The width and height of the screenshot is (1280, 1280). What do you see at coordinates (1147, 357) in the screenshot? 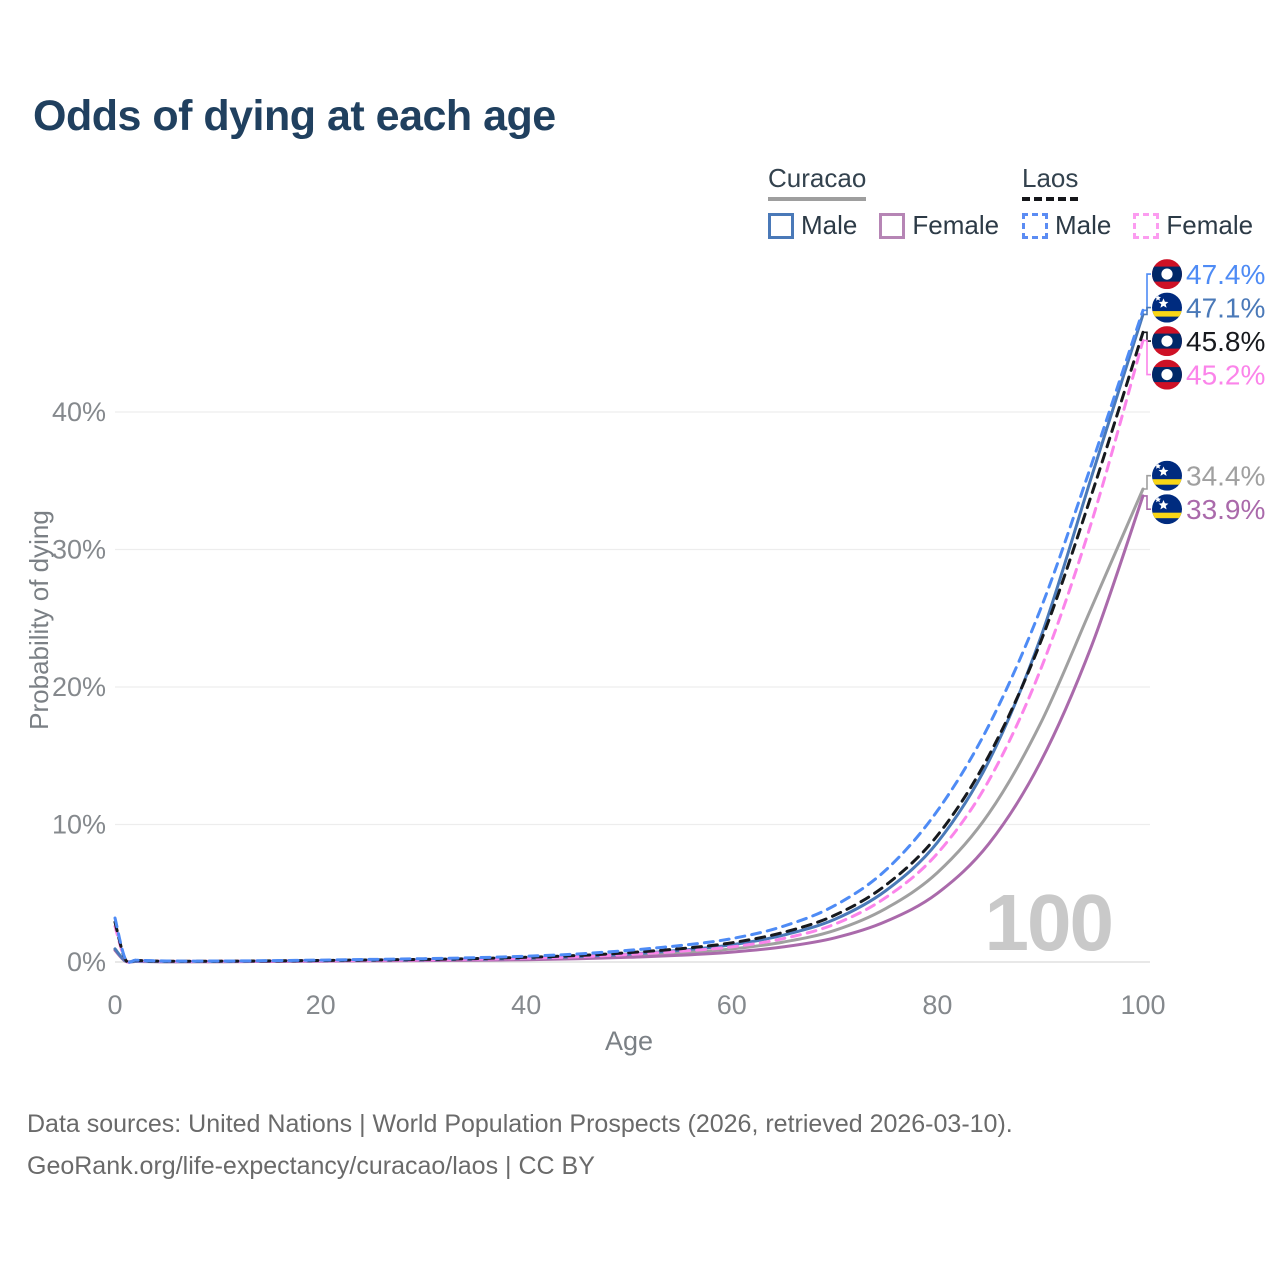
I see `label-connector-laos-female` at bounding box center [1147, 357].